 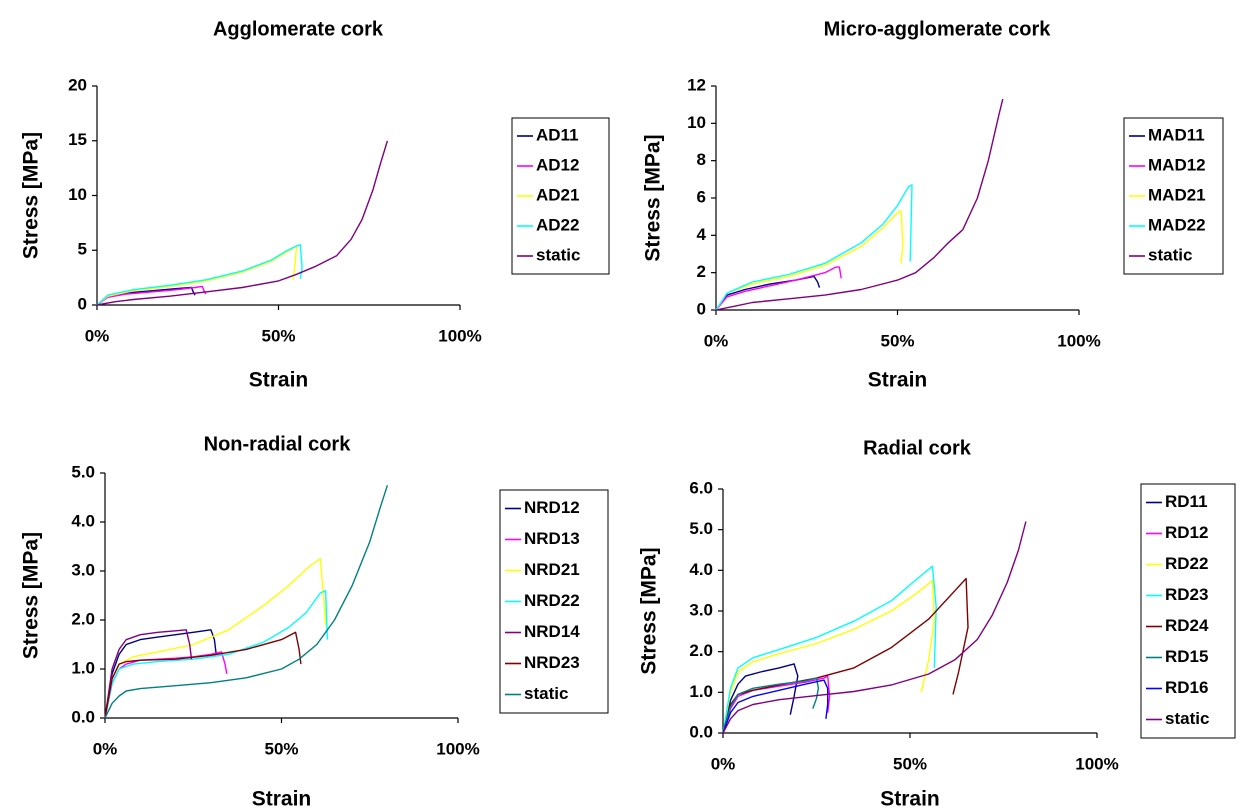 I want to click on series-line-nrd21, so click(x=215, y=638).